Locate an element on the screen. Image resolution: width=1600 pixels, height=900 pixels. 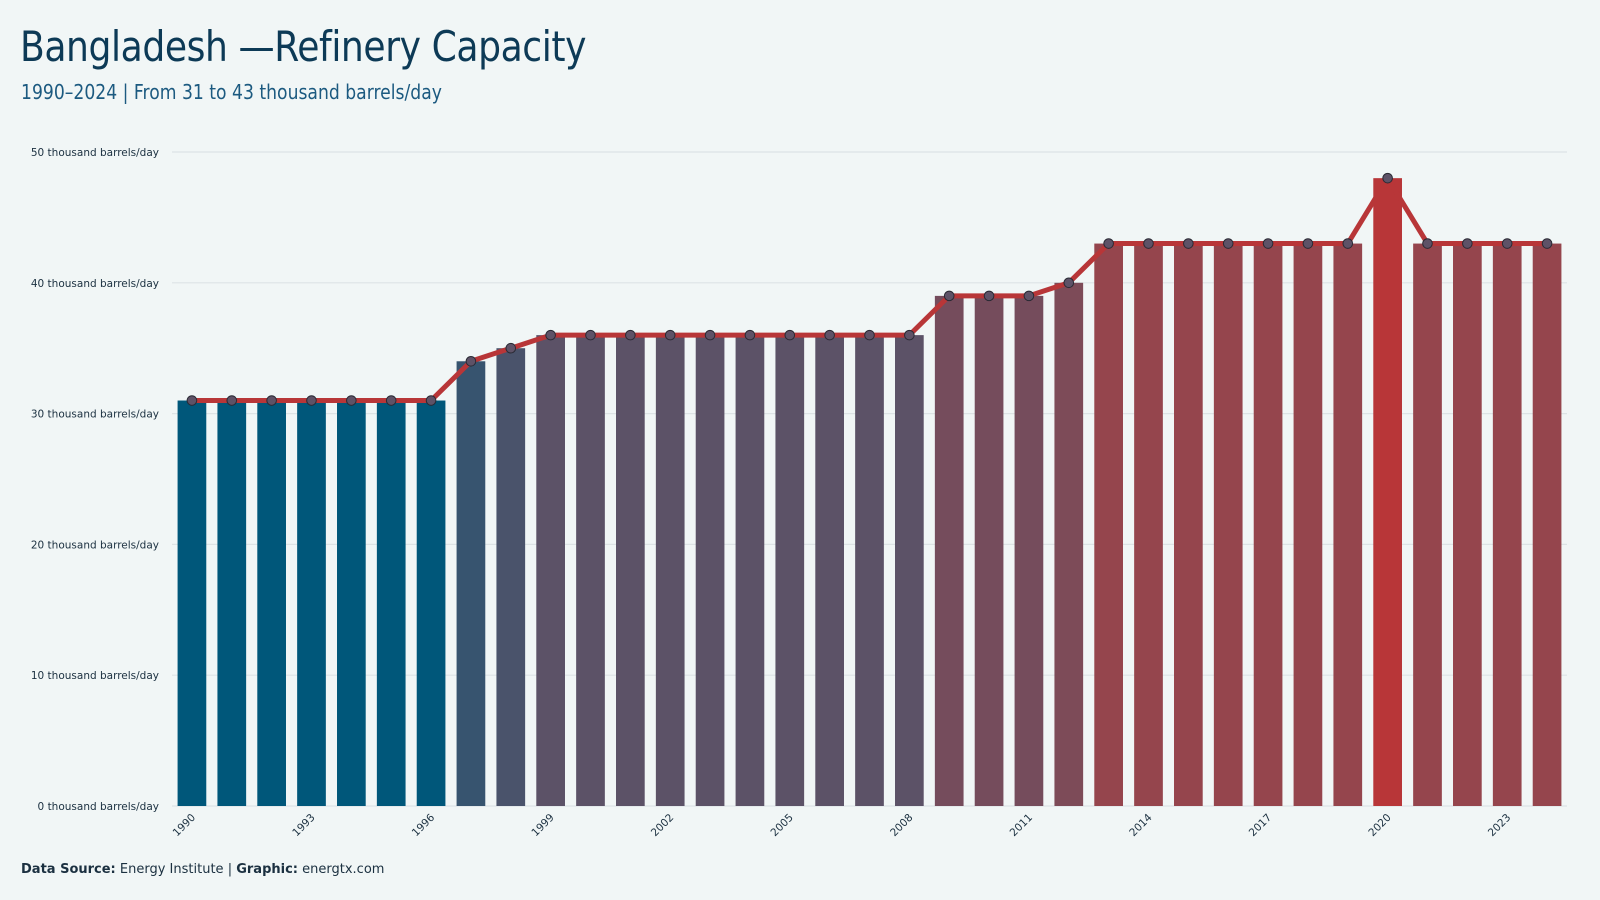
marker-2014 is located at coordinates (1148, 243).